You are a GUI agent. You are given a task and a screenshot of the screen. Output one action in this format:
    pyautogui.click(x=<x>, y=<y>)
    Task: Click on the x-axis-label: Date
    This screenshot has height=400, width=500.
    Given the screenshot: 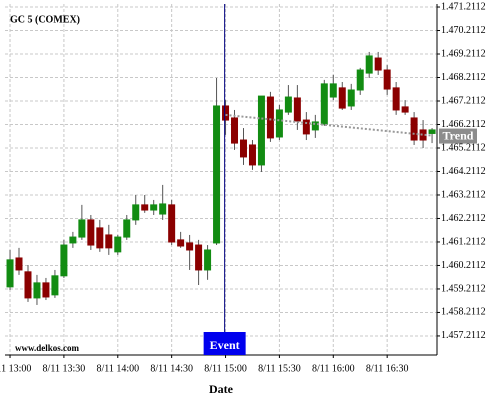 What is the action you would take?
    pyautogui.click(x=221, y=389)
    